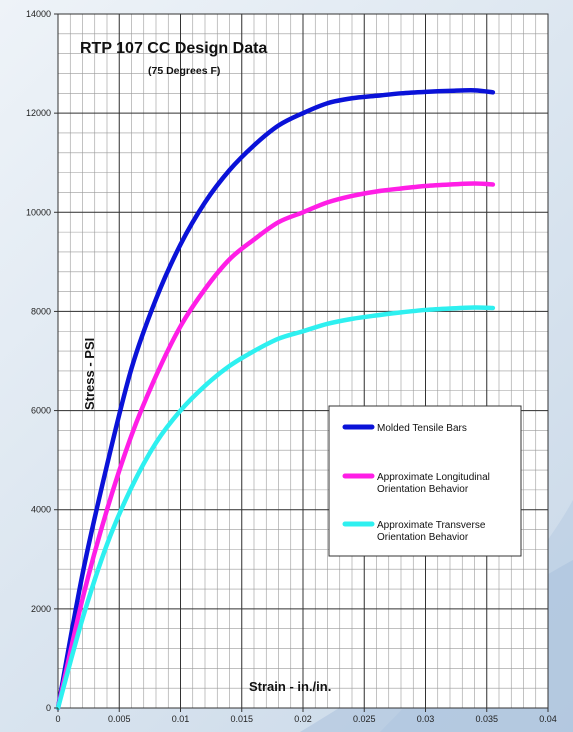 The image size is (573, 732). Describe the element at coordinates (38, 113) in the screenshot. I see `y-tick-label: 12000` at that location.